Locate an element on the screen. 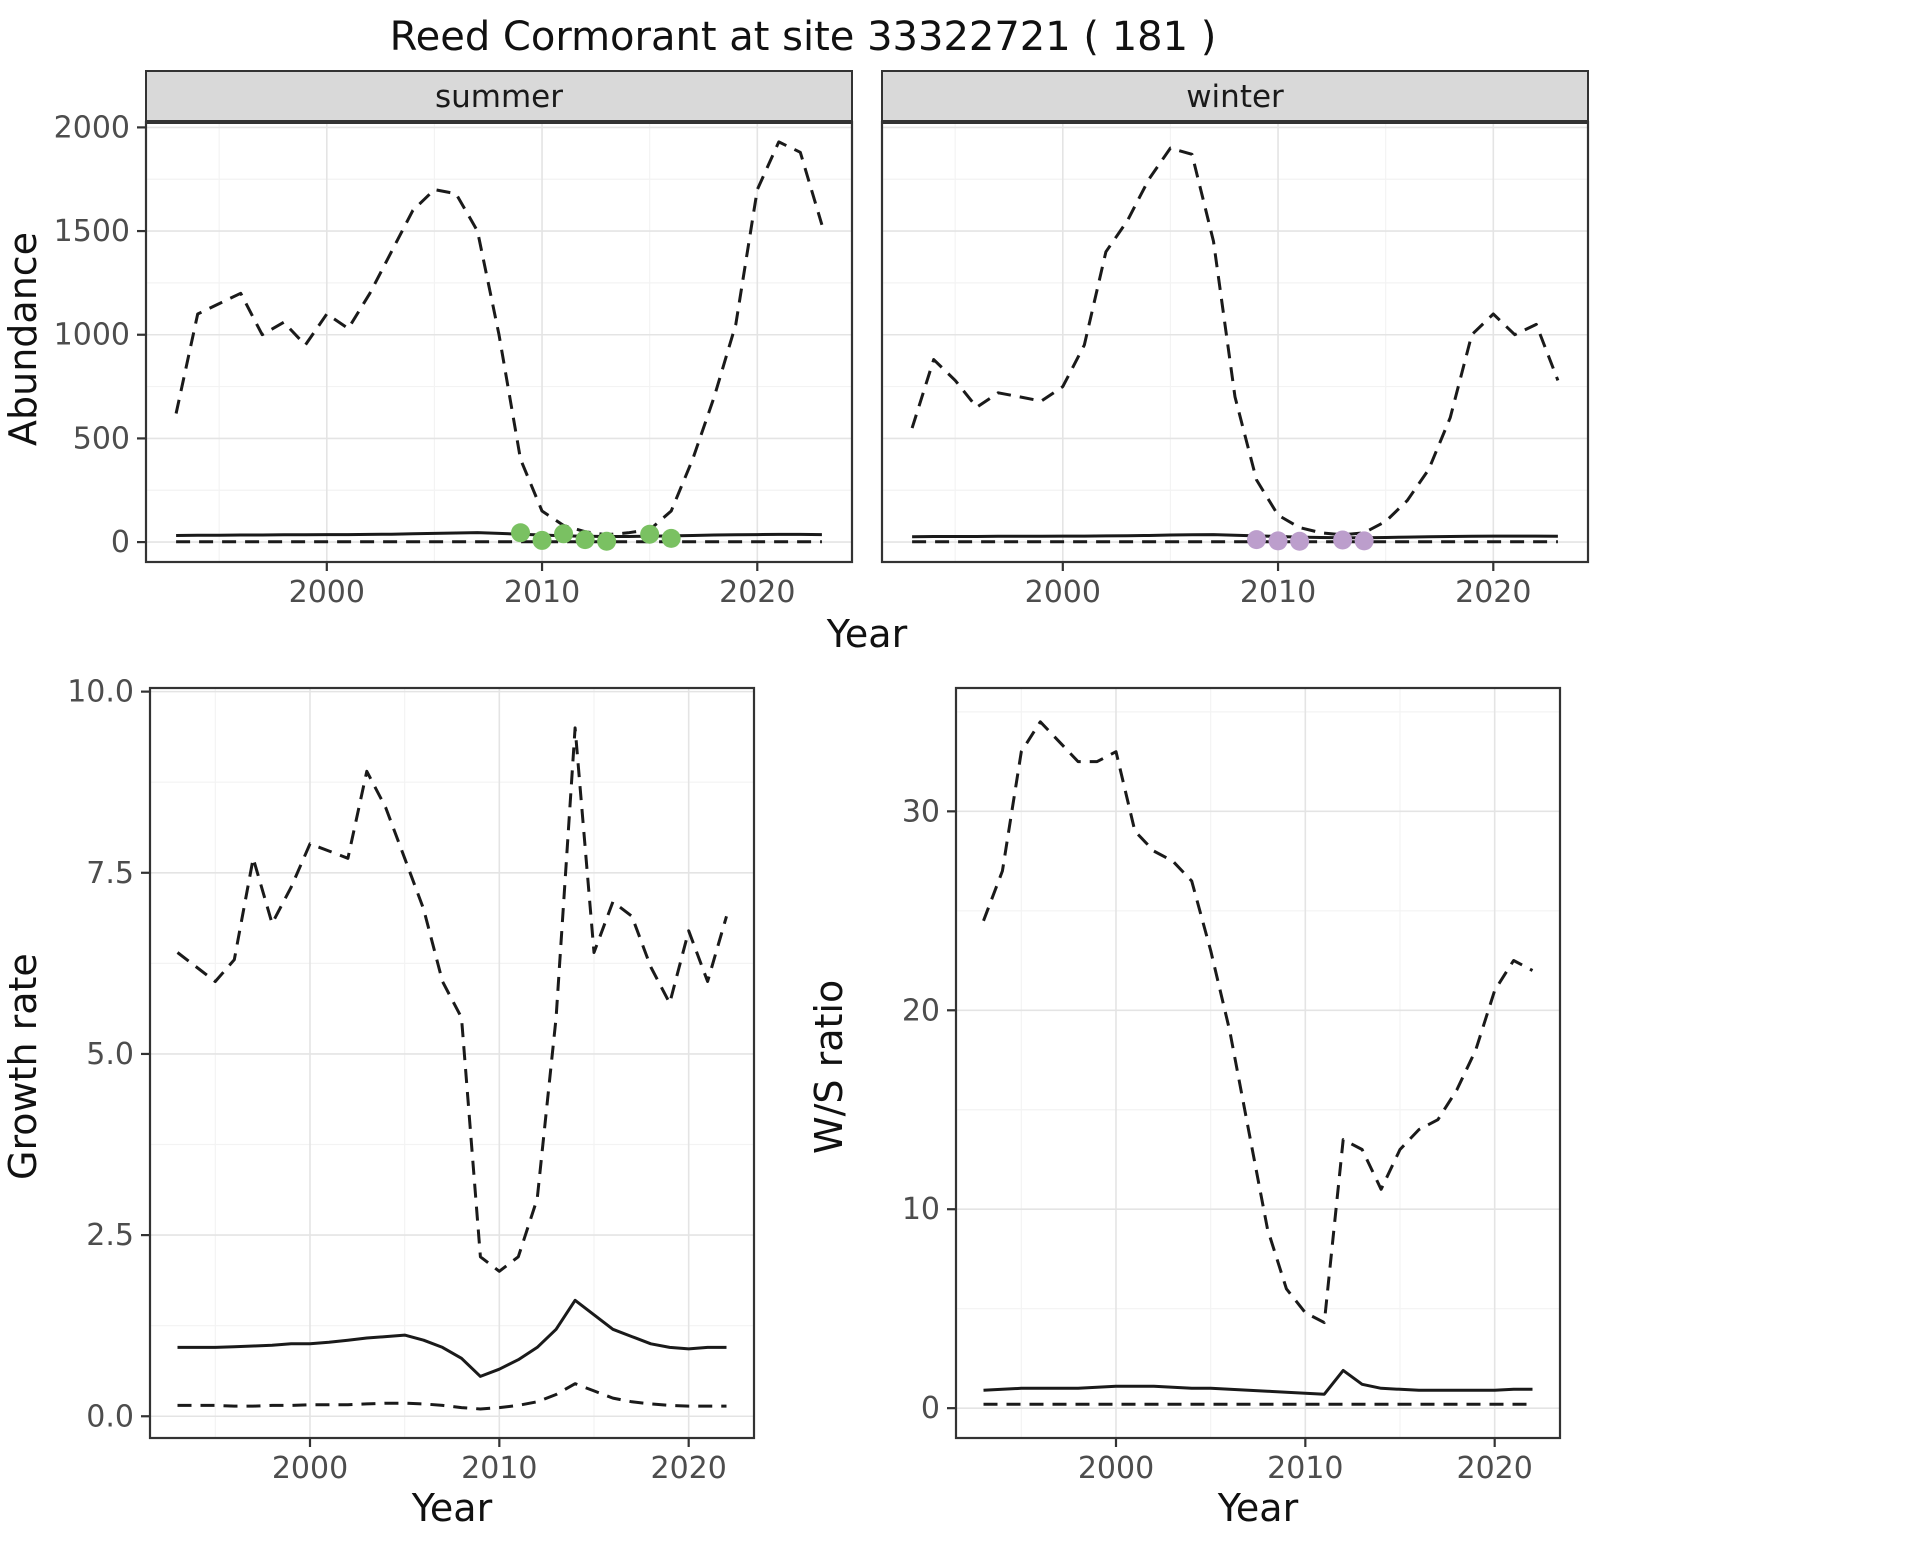 The image size is (1920, 1560). growth-panel-upper-ci-line is located at coordinates (452, 999).